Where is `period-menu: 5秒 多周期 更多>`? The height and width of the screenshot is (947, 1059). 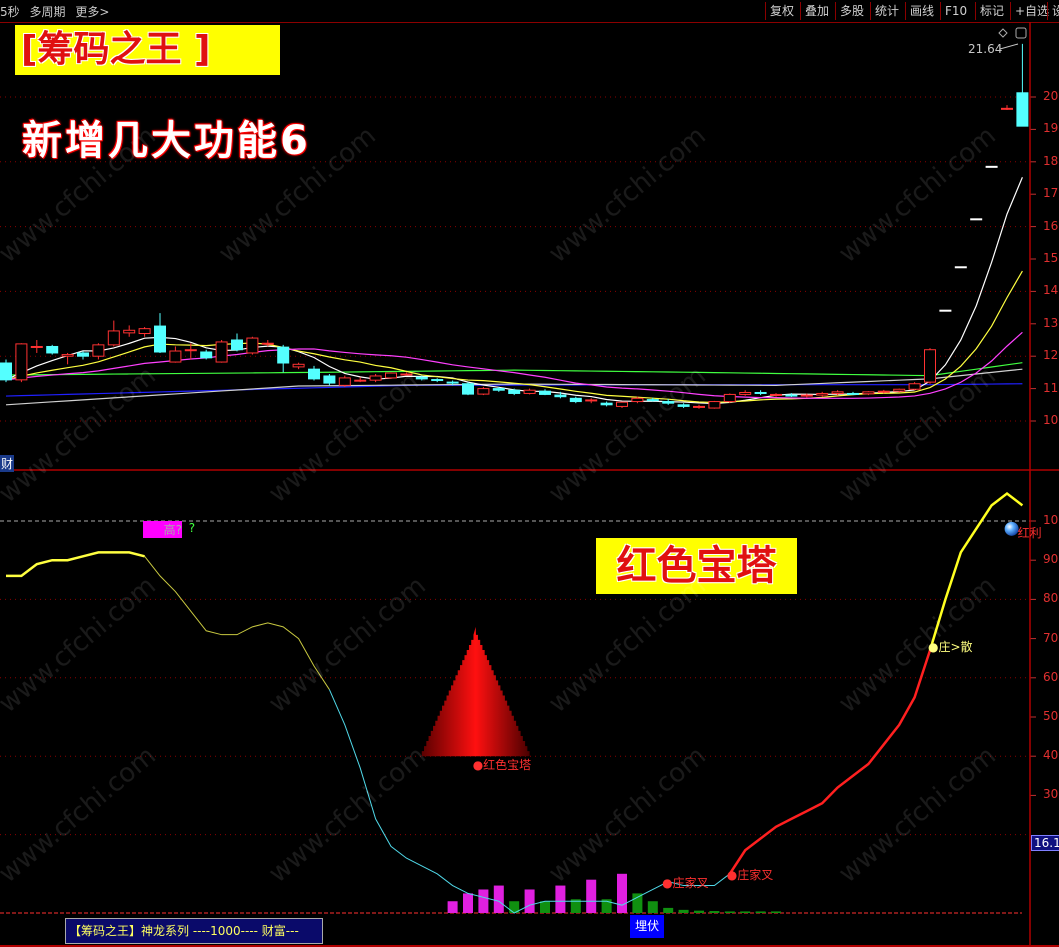 period-menu: 5秒 多周期 更多> is located at coordinates (57, 11).